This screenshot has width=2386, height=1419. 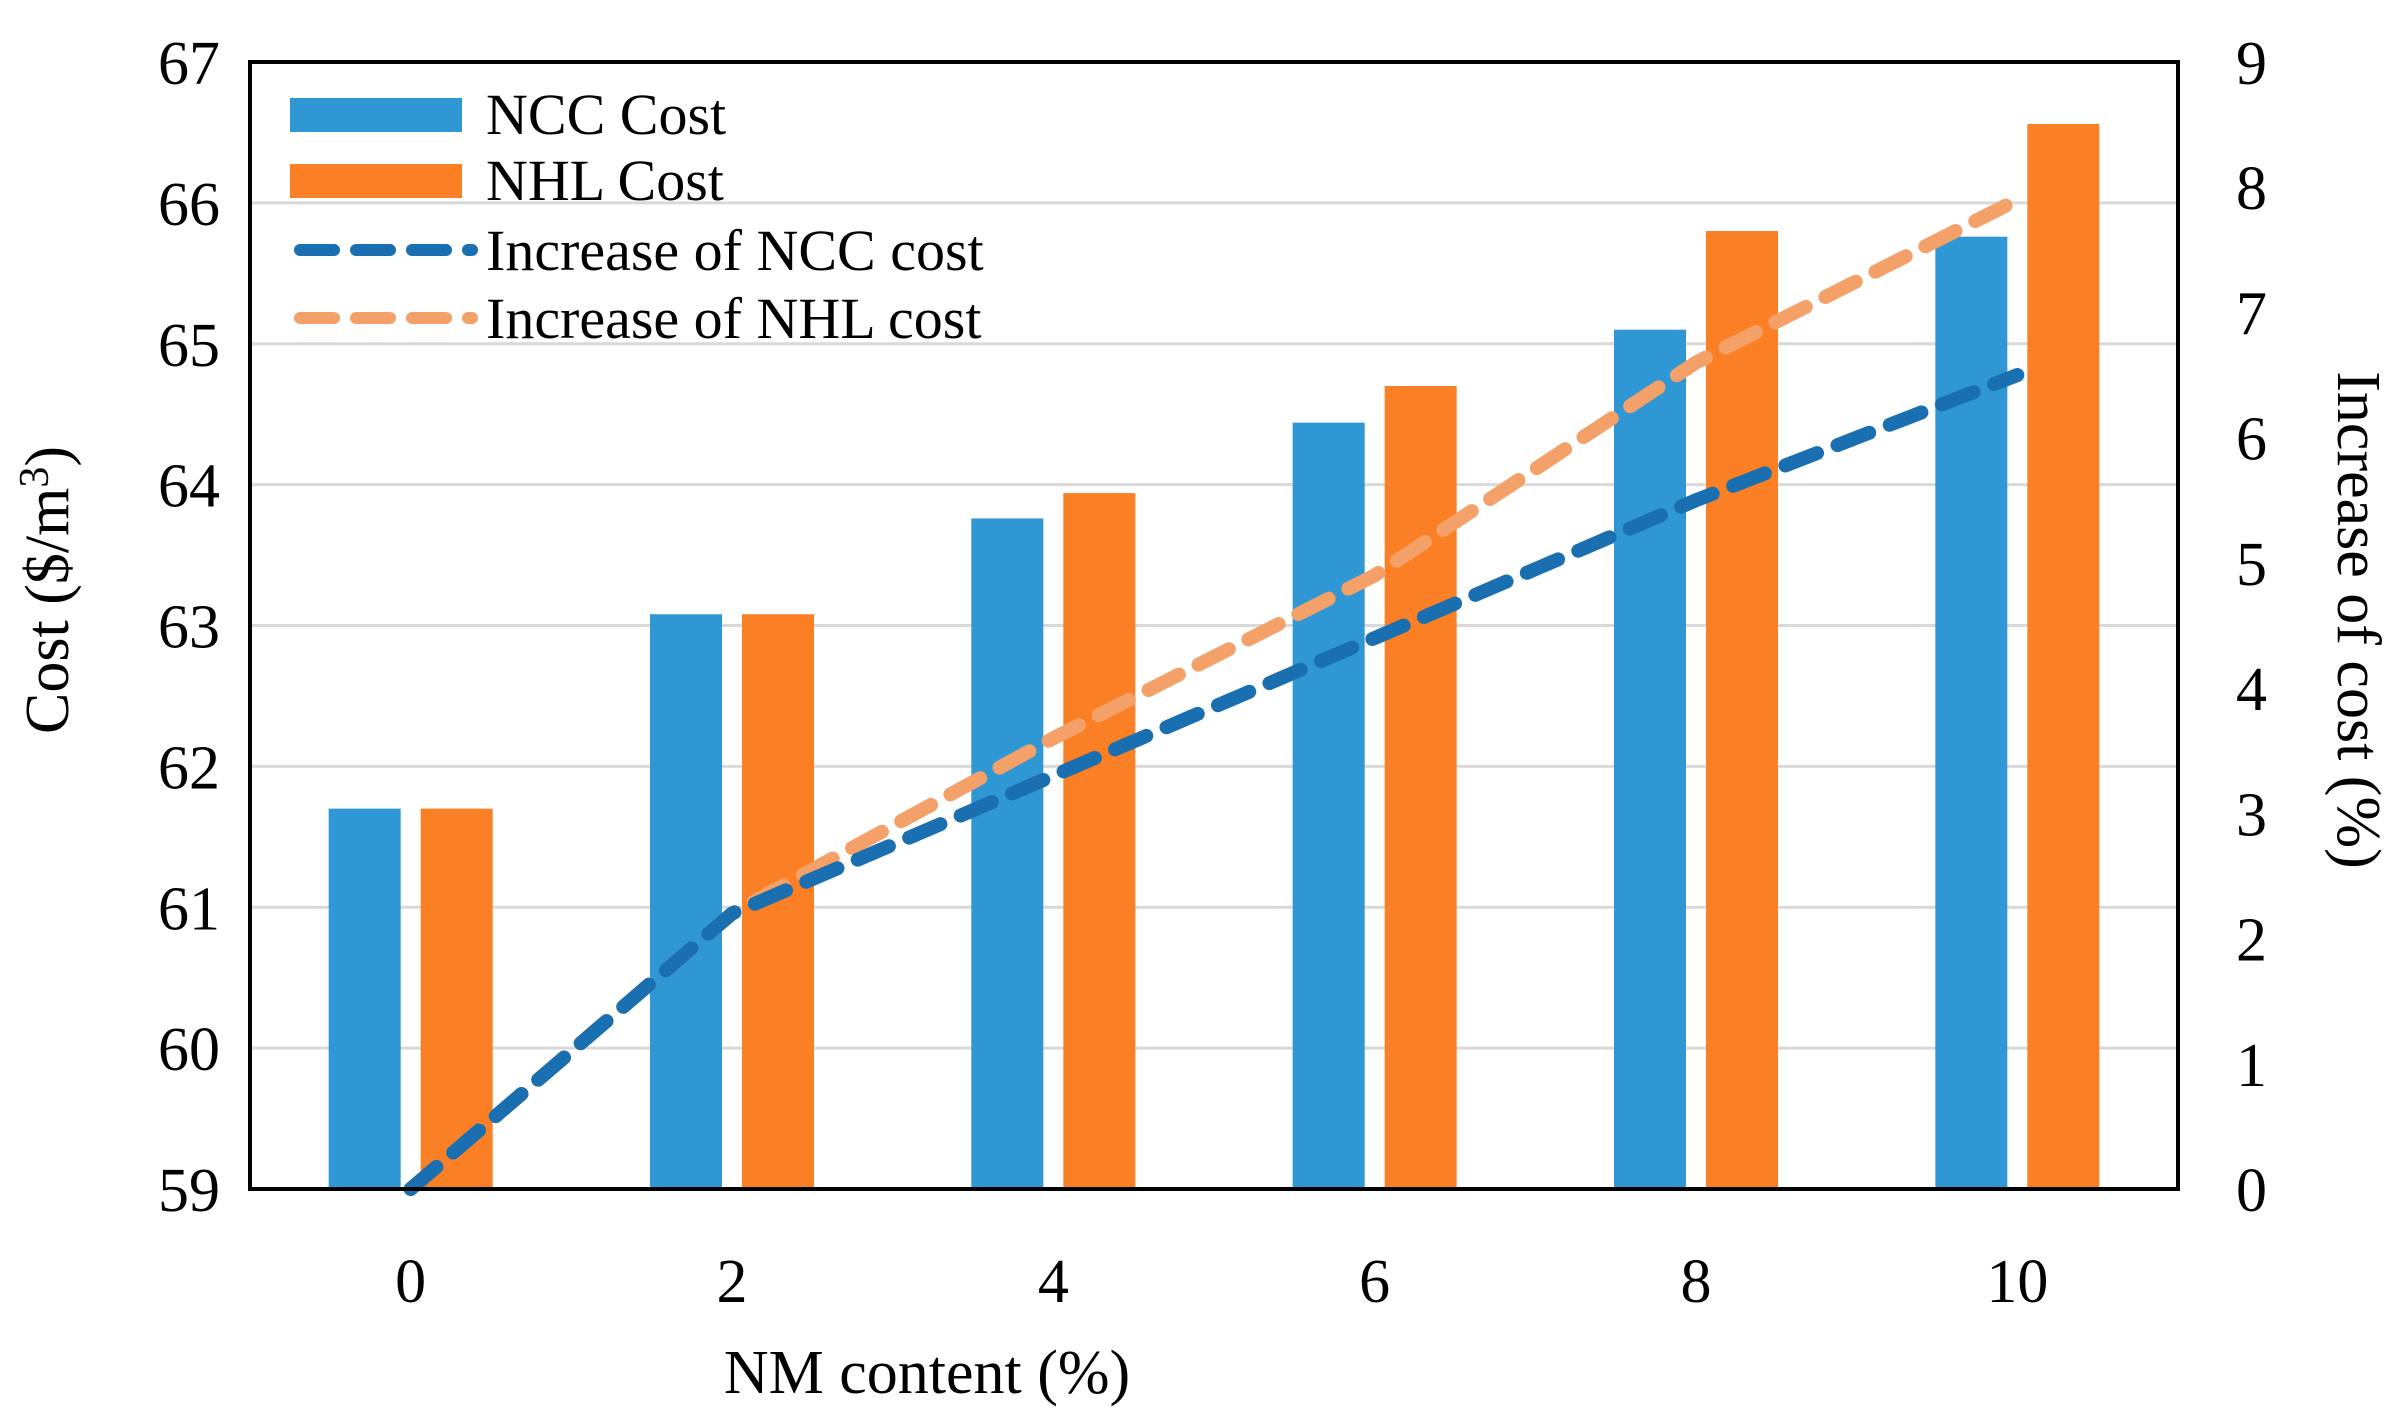 What do you see at coordinates (1696, 1282) in the screenshot?
I see `x-tick-label: 8` at bounding box center [1696, 1282].